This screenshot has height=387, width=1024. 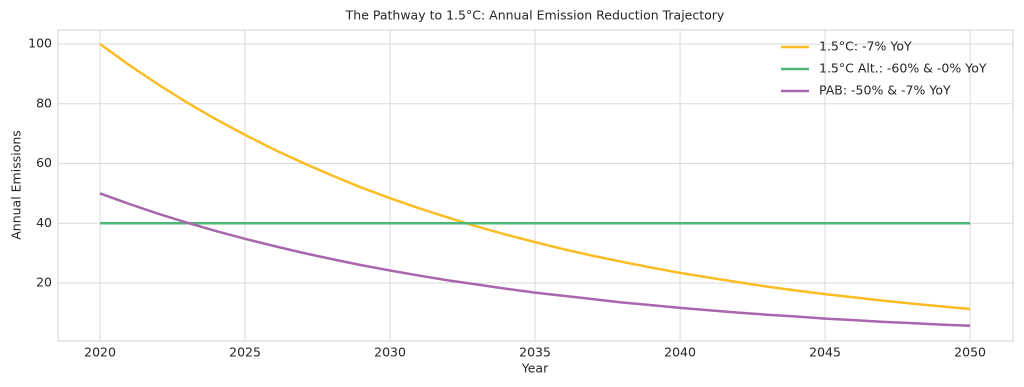 I want to click on y-tick-label: 80, so click(x=44, y=102).